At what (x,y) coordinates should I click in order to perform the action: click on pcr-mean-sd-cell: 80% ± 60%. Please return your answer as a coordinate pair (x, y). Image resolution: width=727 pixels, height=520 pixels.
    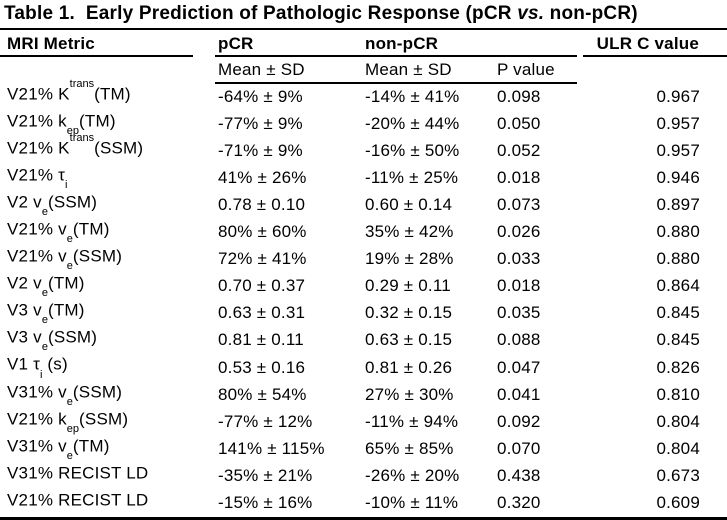
    Looking at the image, I should click on (262, 232).